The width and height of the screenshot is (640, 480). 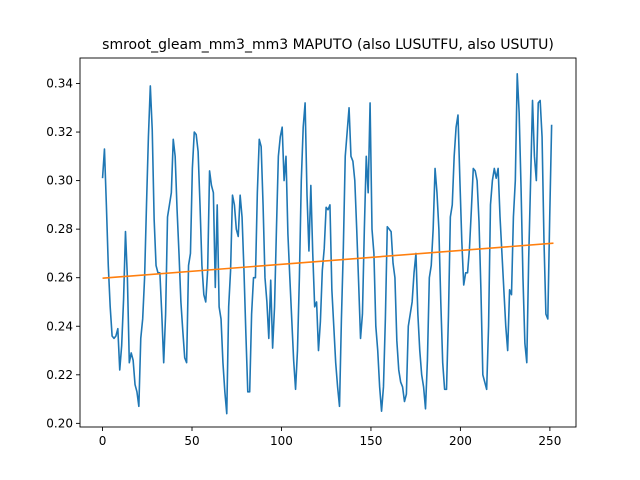 I want to click on trend-line, so click(x=328, y=260).